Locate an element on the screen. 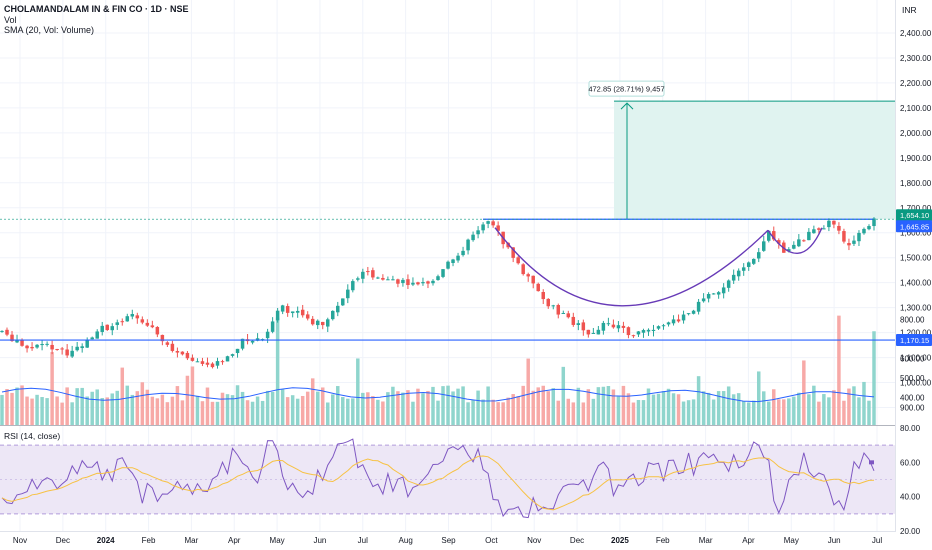 The width and height of the screenshot is (932, 550). volume-legend: Vol is located at coordinates (10, 20).